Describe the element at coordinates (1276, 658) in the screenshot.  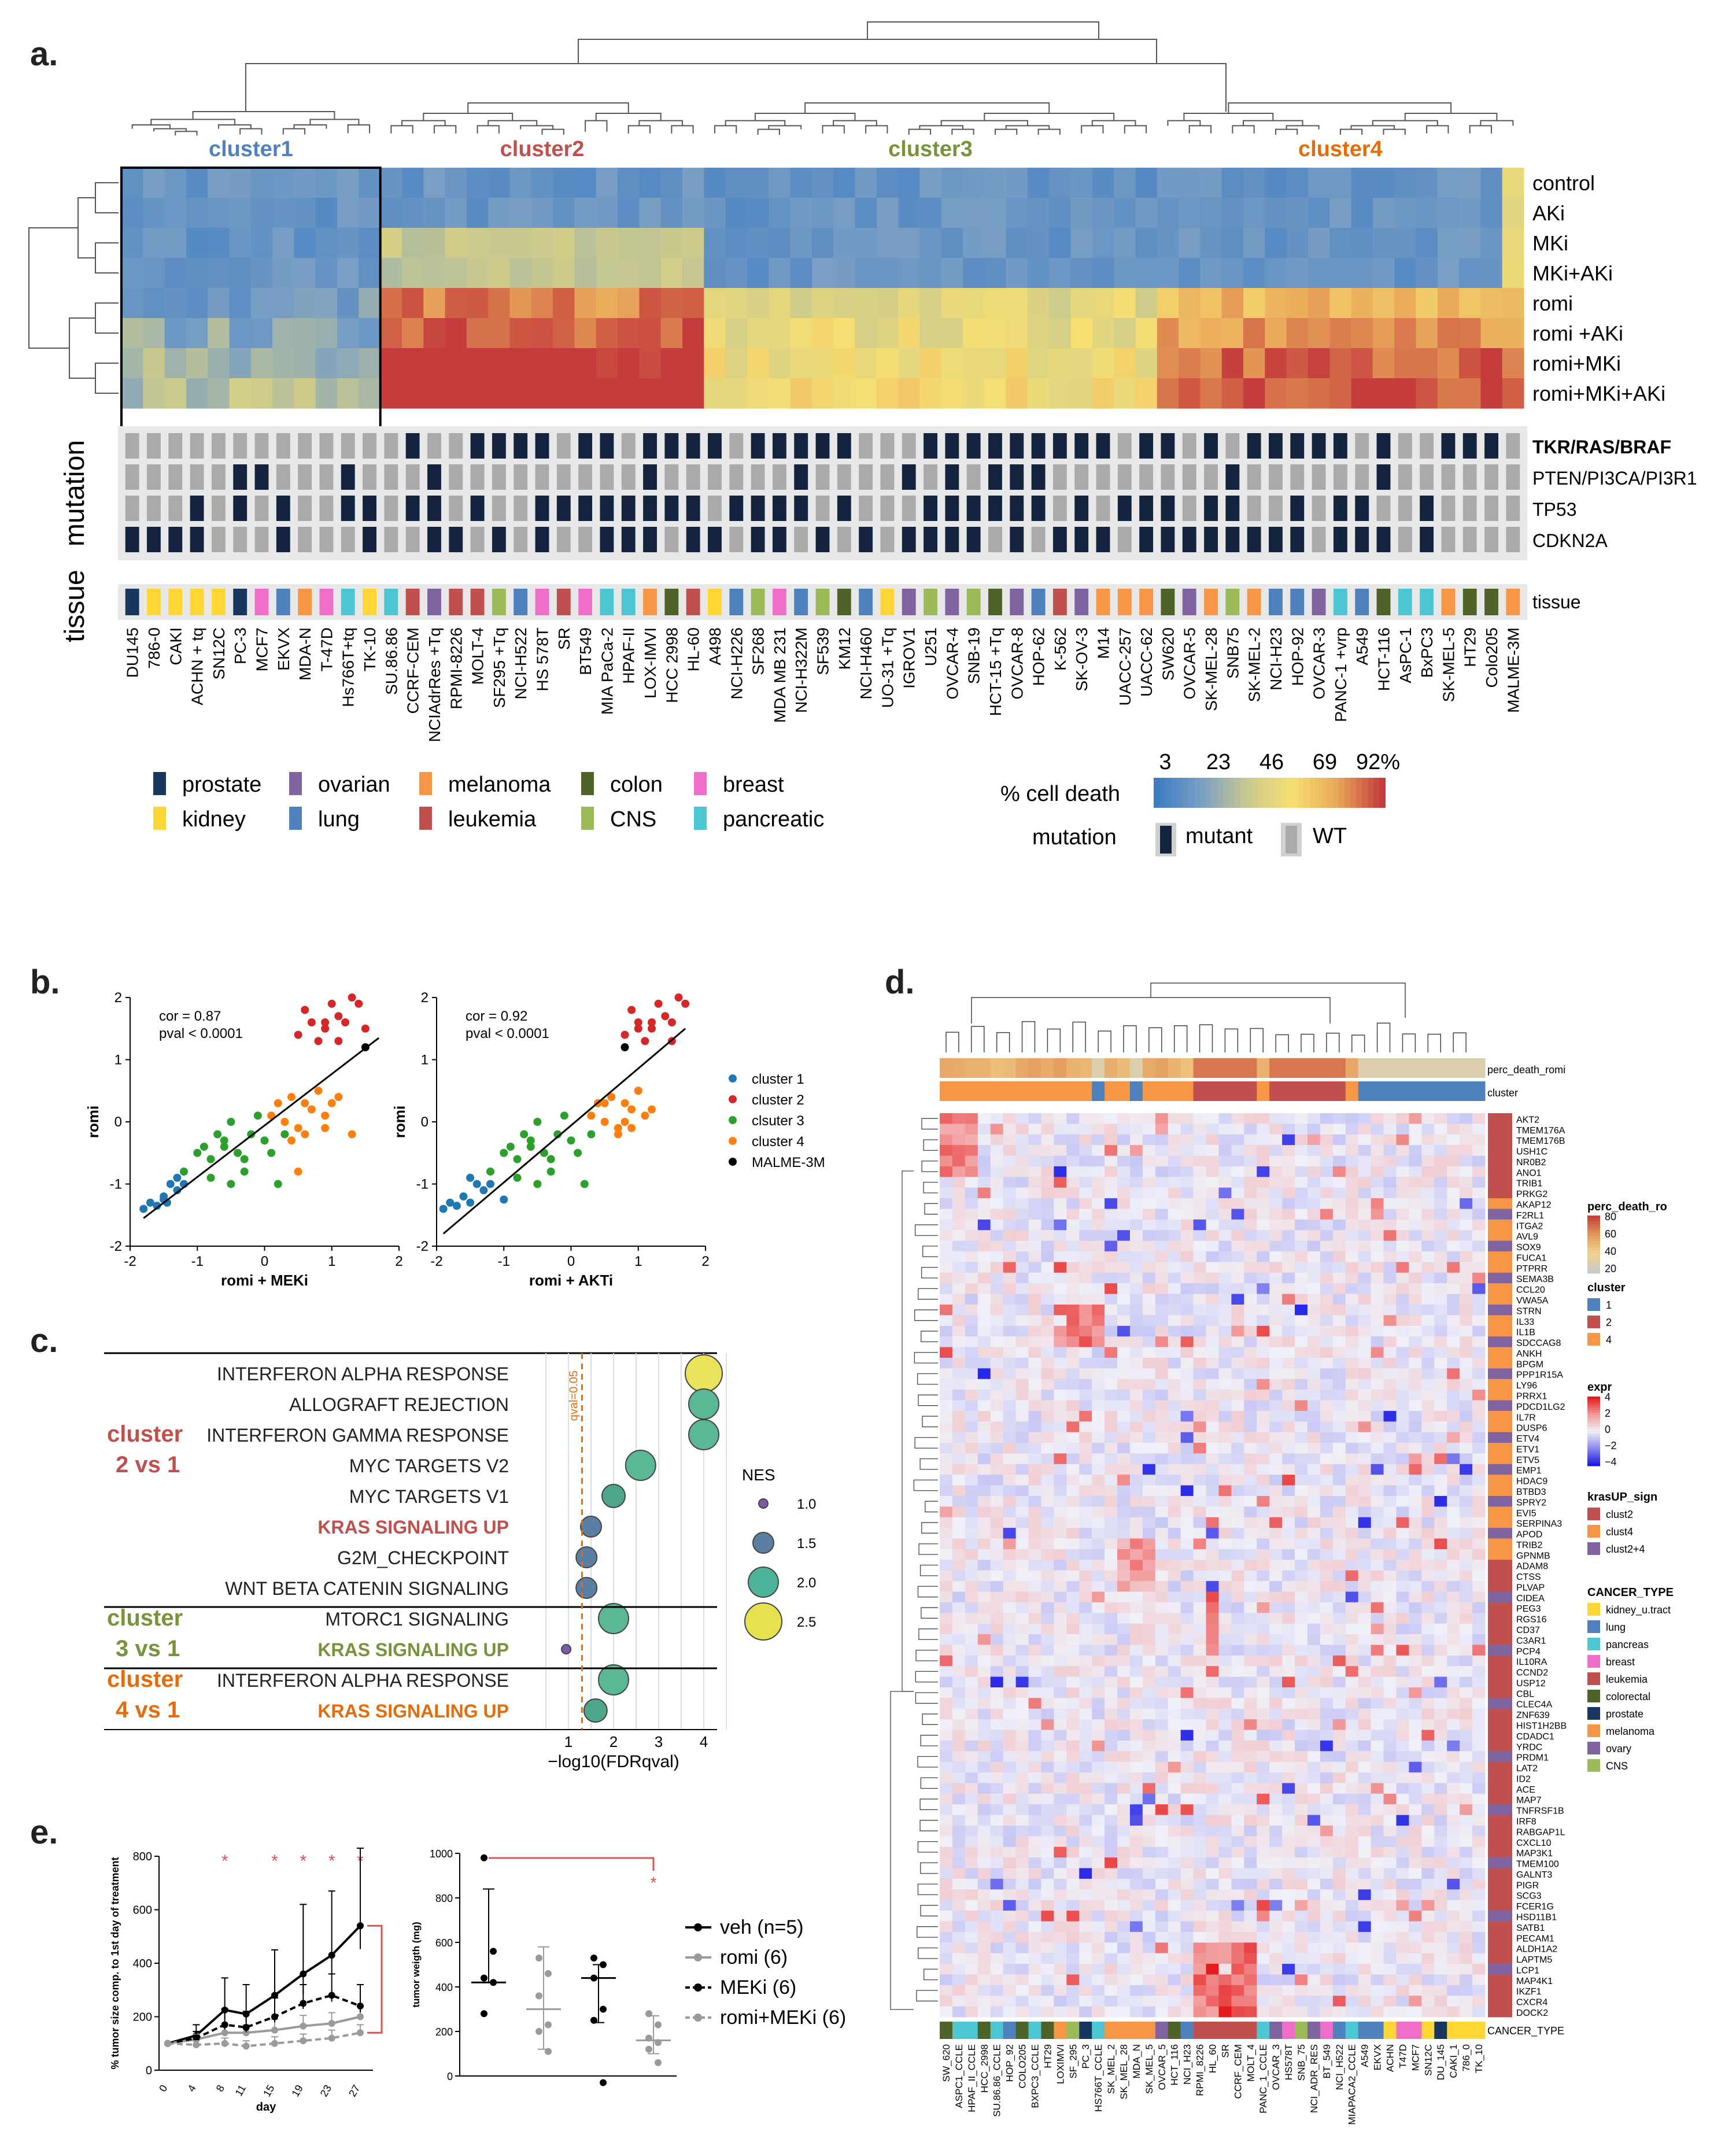
I see `cell-line-label: NCI-H23` at that location.